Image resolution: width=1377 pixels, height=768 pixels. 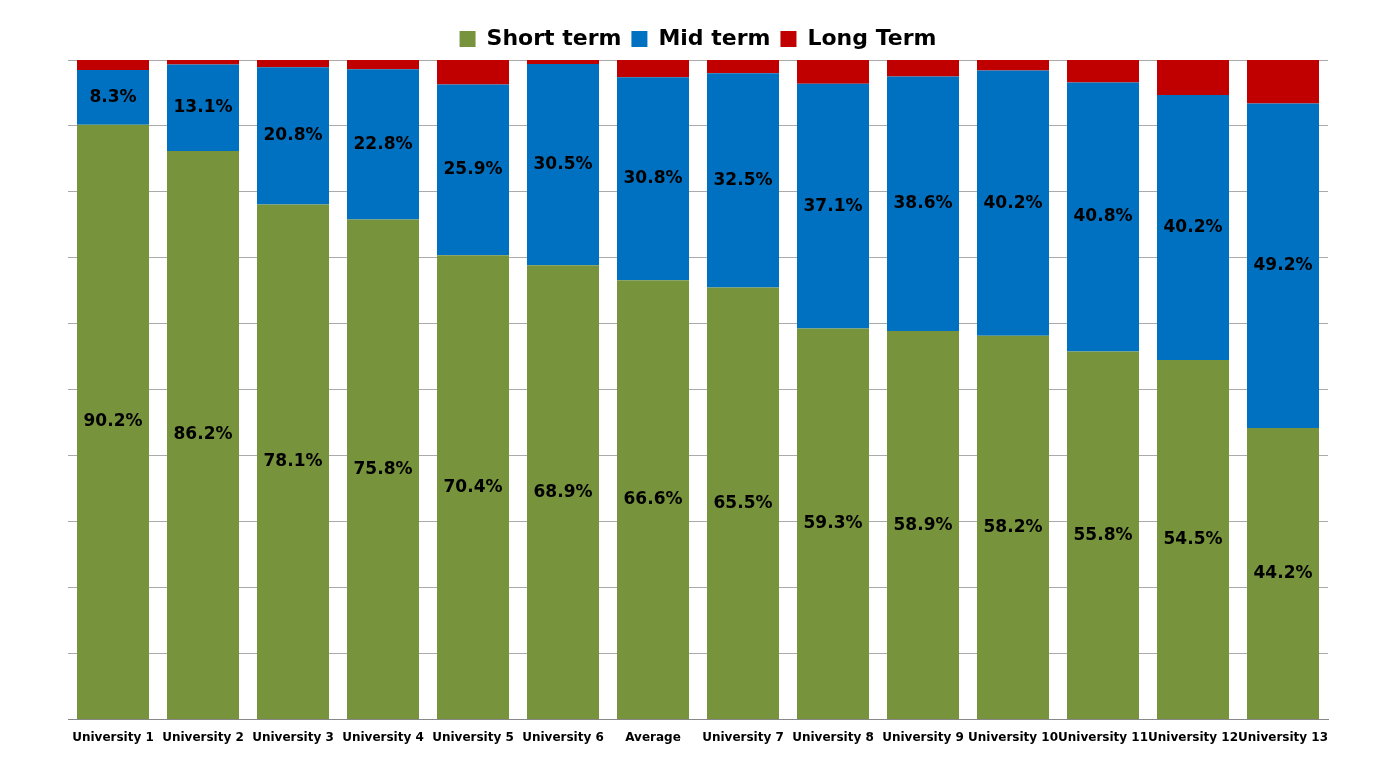 What do you see at coordinates (923, 202) in the screenshot?
I see `data-label: 38.6%` at bounding box center [923, 202].